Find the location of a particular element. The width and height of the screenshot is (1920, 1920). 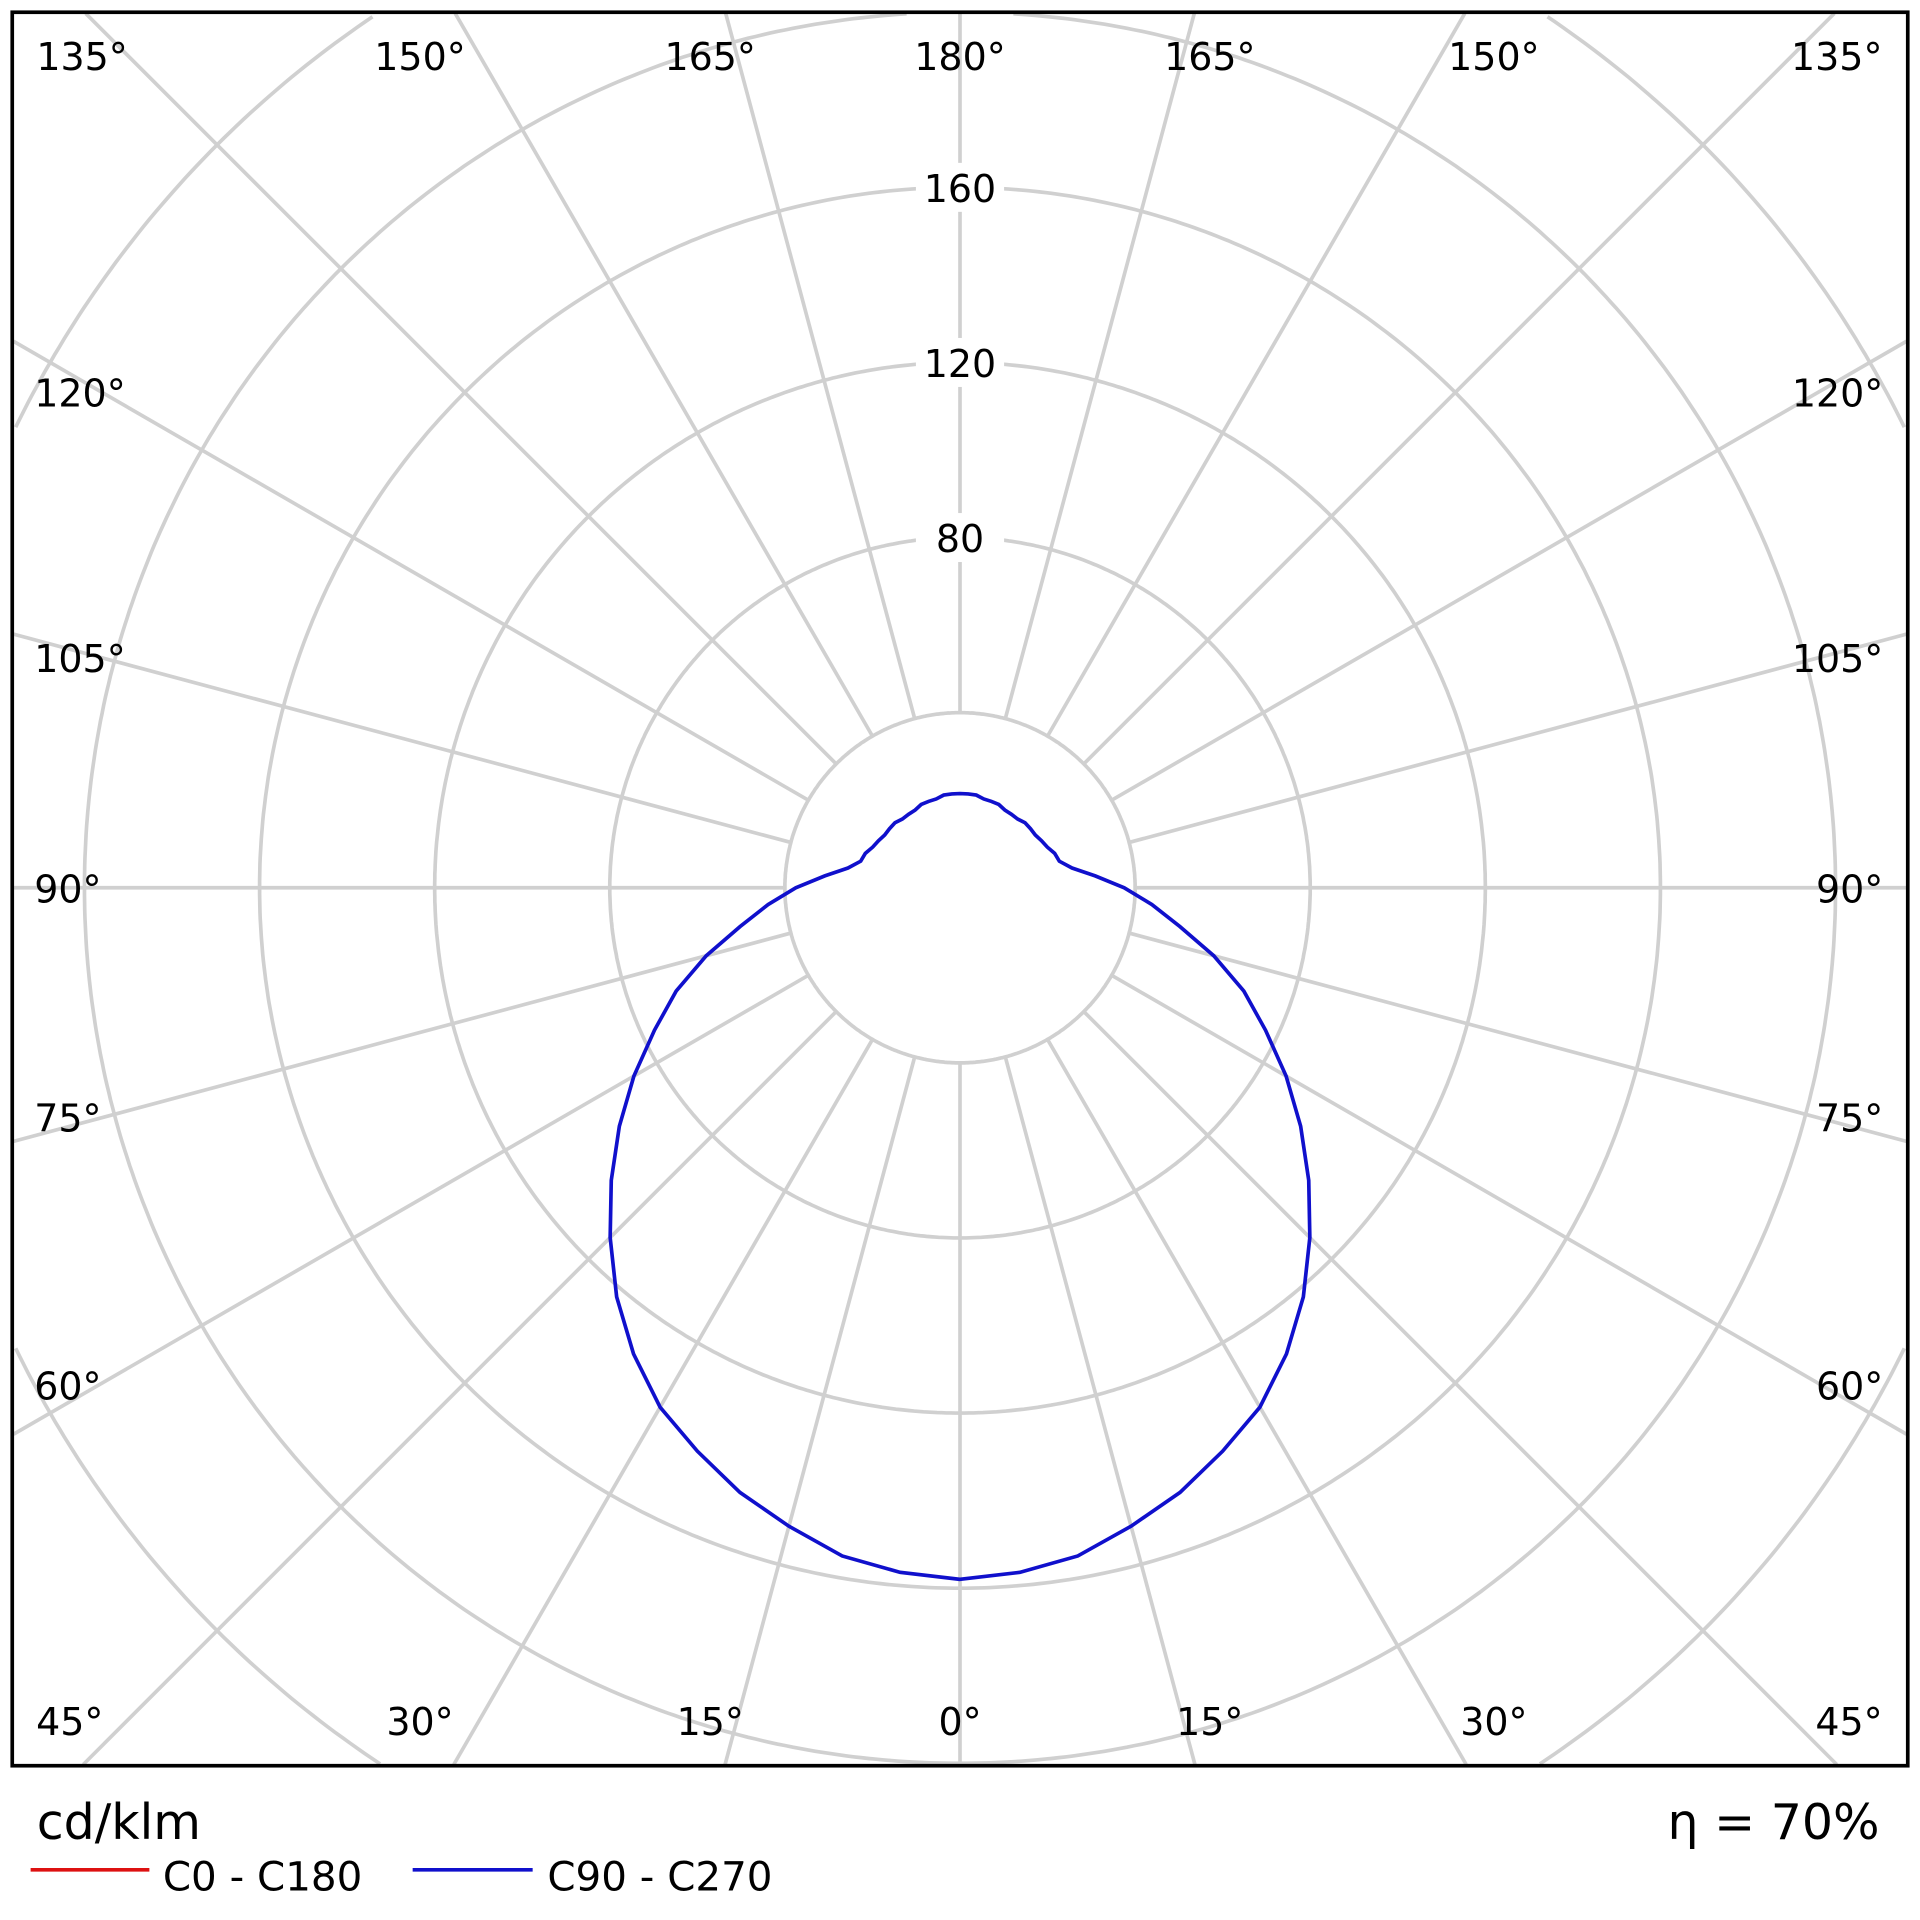

radial-tick-label: 160 is located at coordinates (960, 189).